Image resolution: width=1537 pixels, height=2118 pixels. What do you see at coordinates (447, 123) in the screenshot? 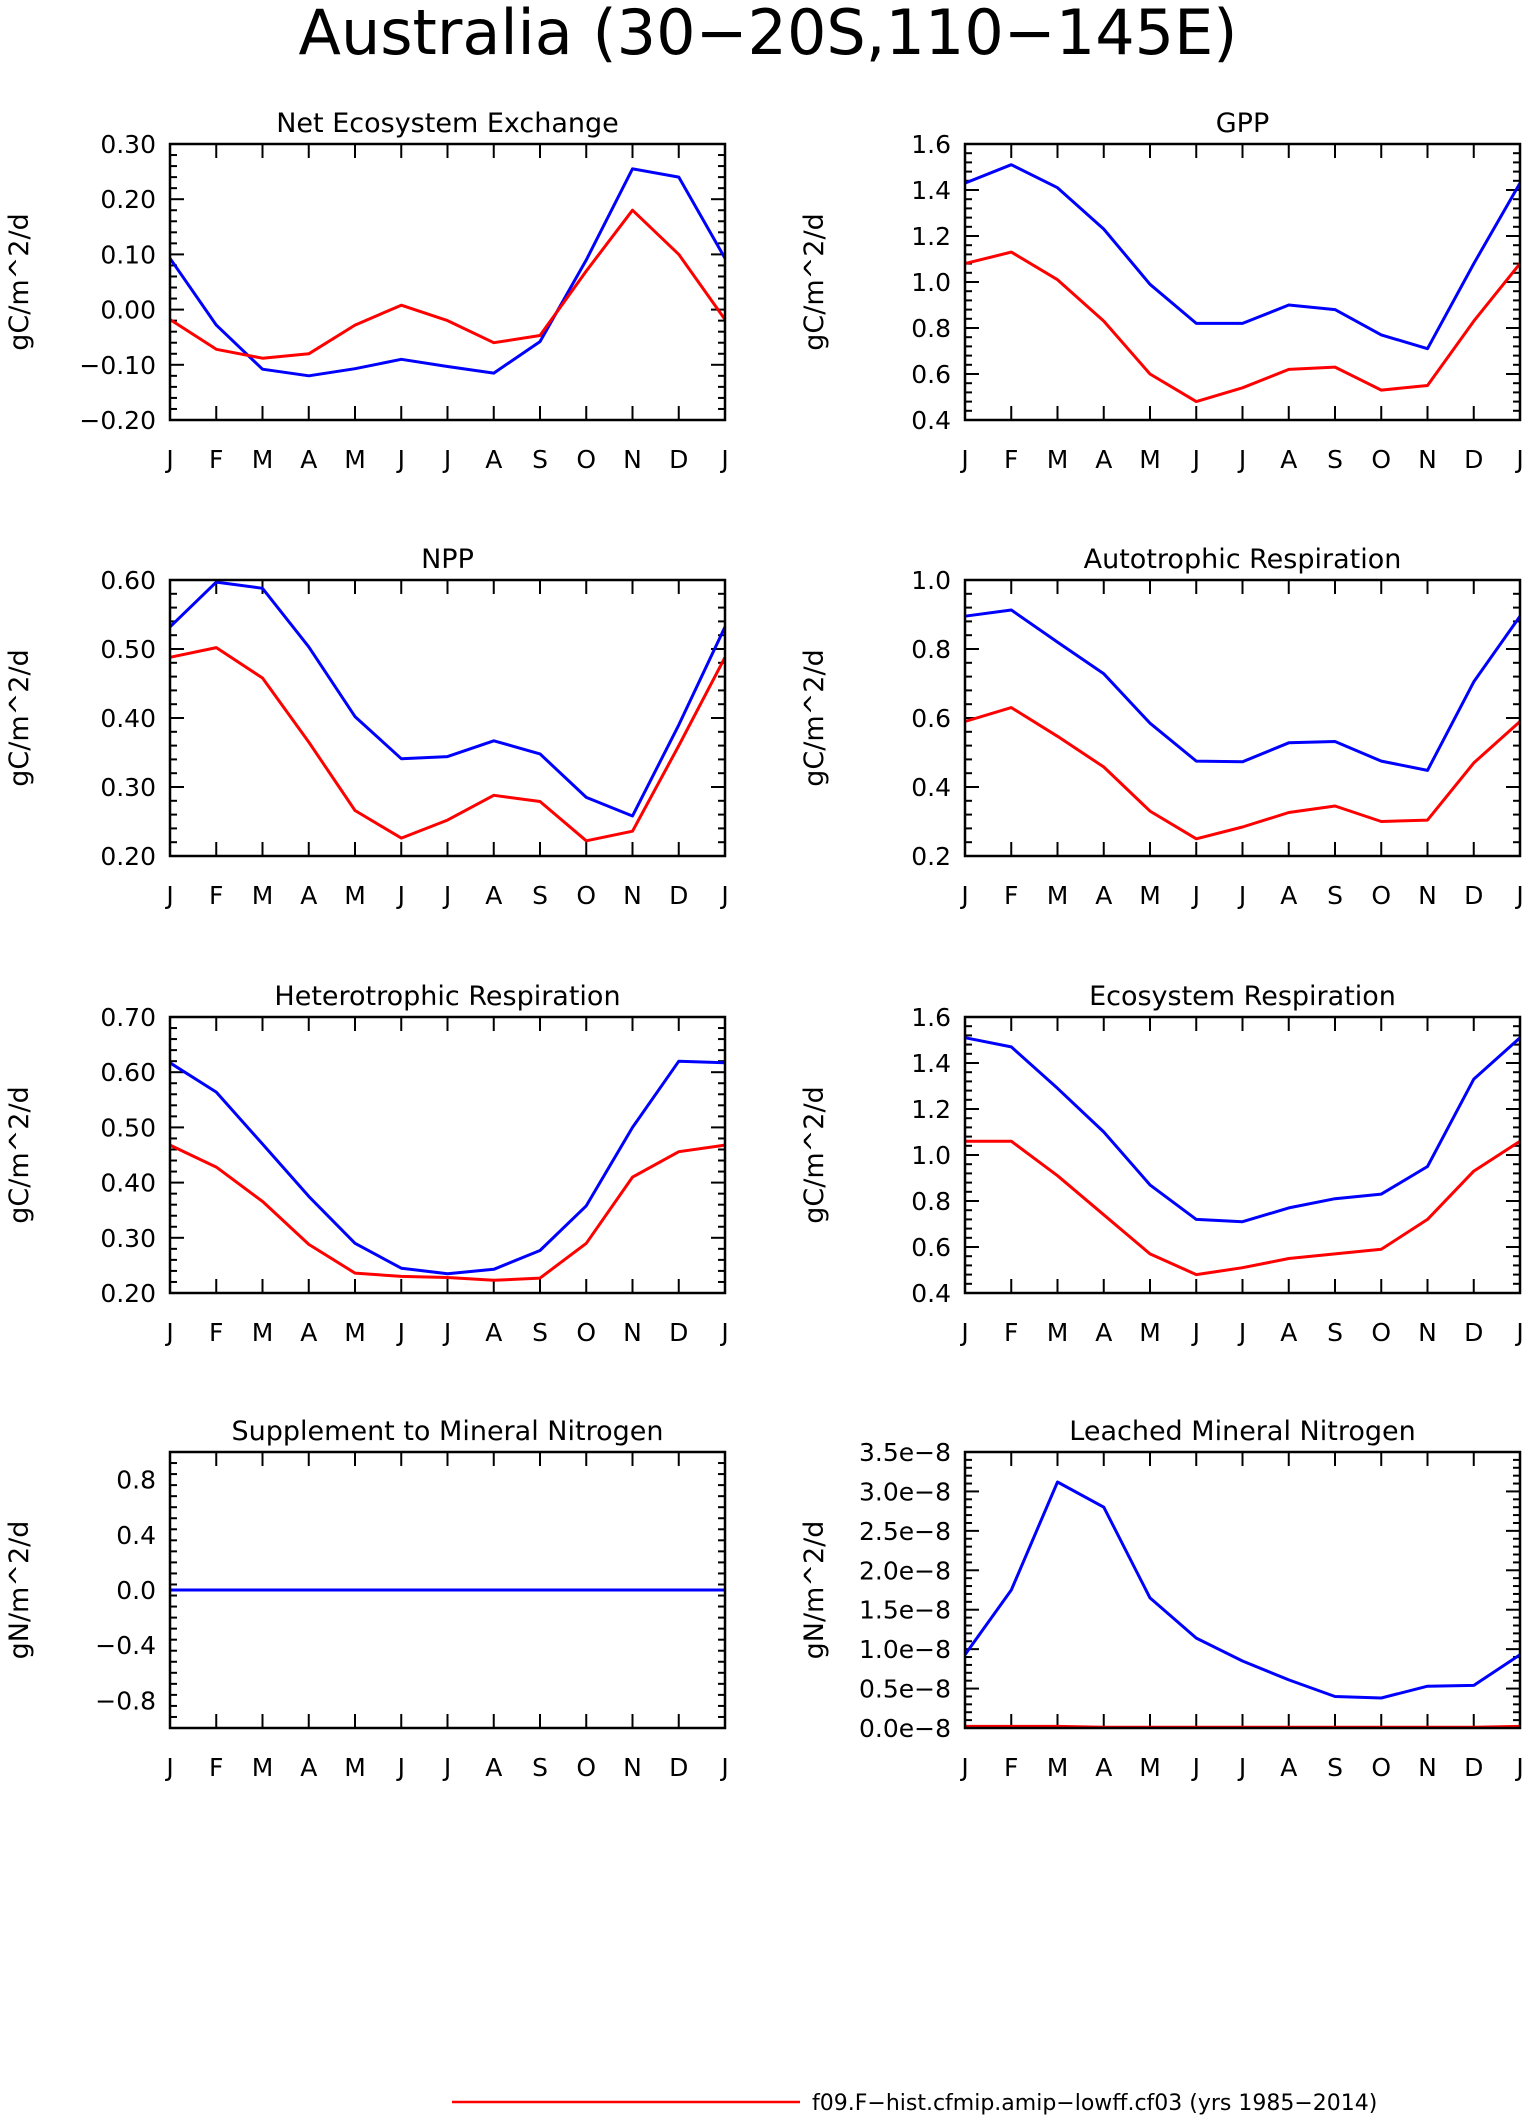
I see `panel-title: Net Ecosystem Exchange` at bounding box center [447, 123].